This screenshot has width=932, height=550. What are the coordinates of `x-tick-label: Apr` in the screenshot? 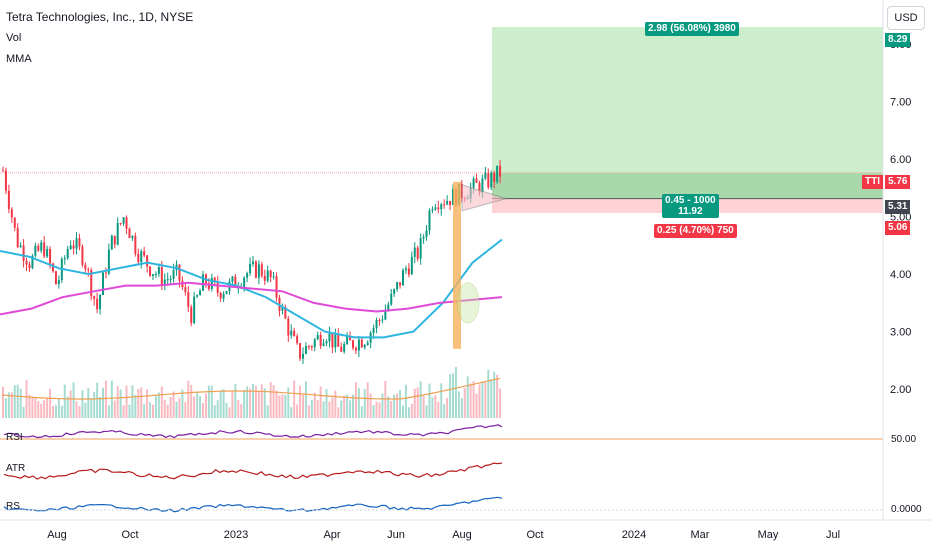 It's located at (331, 535).